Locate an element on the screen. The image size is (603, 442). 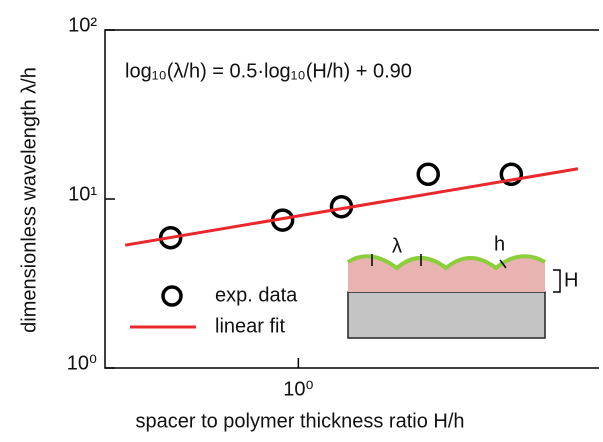
legend-label: linear fit is located at coordinates (250, 326).